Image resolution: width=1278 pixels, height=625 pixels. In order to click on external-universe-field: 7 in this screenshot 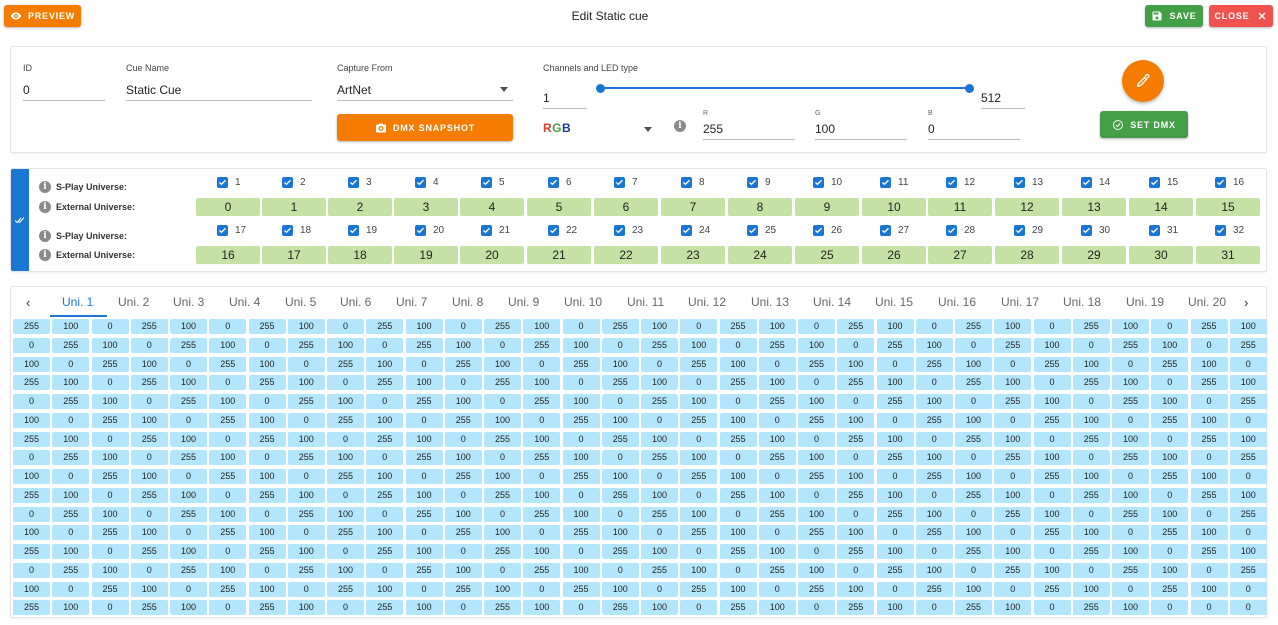, I will do `click(693, 207)`.